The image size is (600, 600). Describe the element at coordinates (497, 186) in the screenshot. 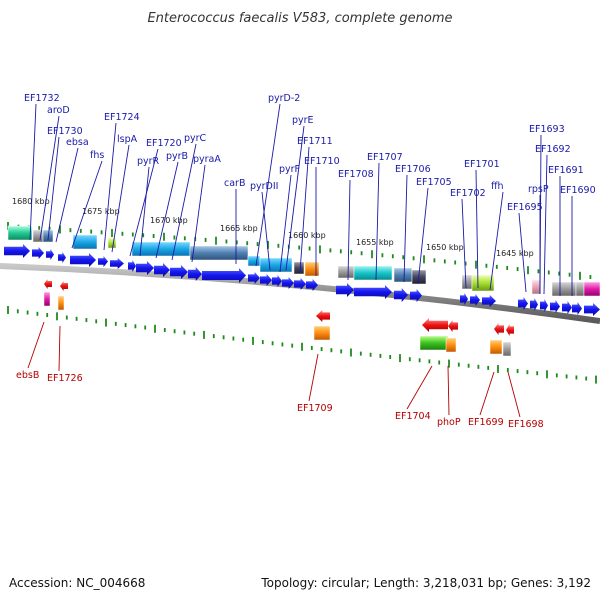

I see `gene-label-ffh: ffh` at that location.